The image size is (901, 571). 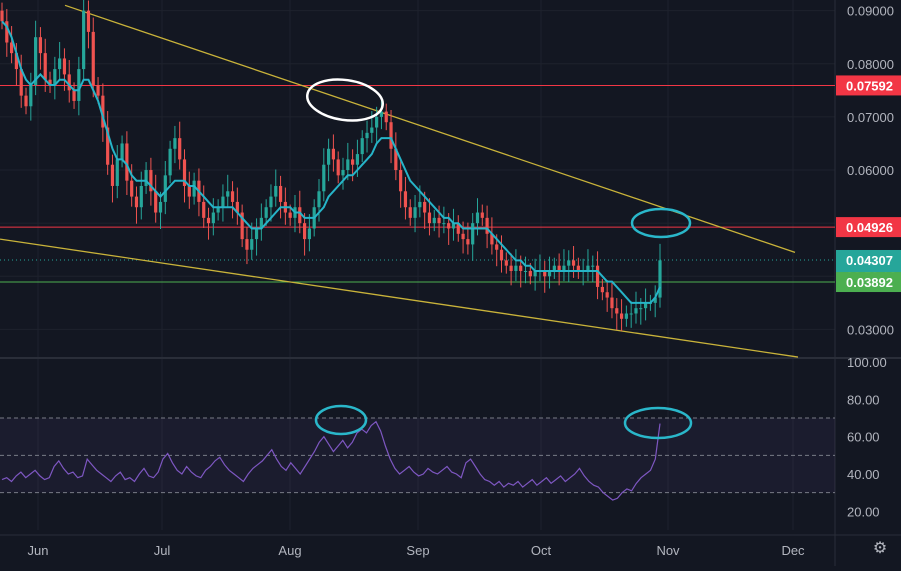 I want to click on gear-icon: ⚙, so click(x=880, y=548).